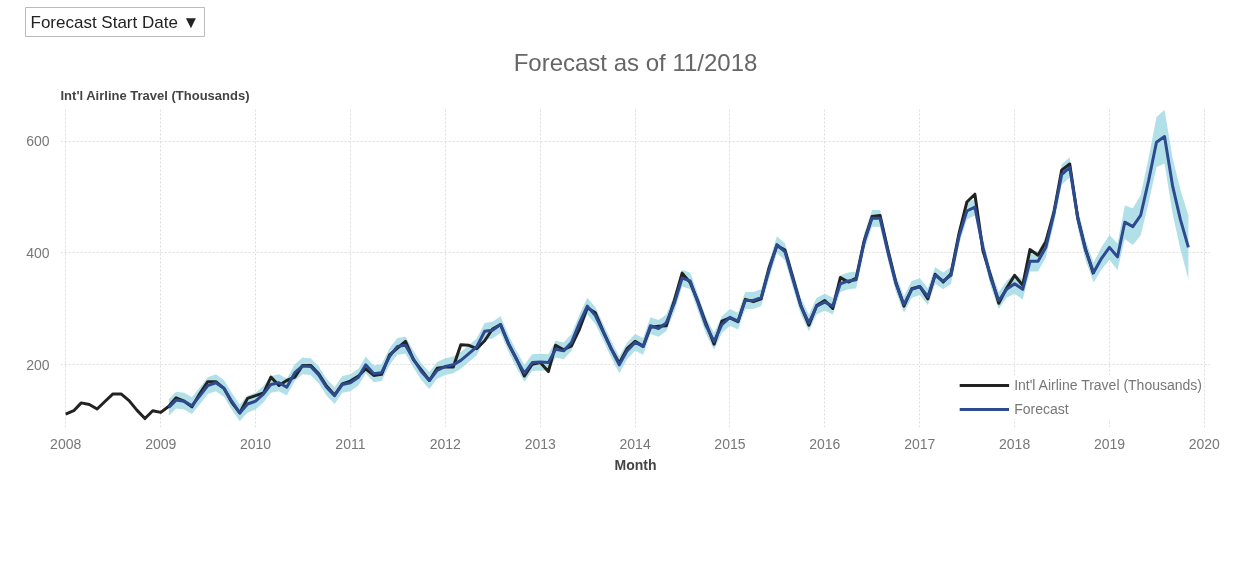  Describe the element at coordinates (445, 443) in the screenshot. I see `x-tick-label: 2012` at that location.